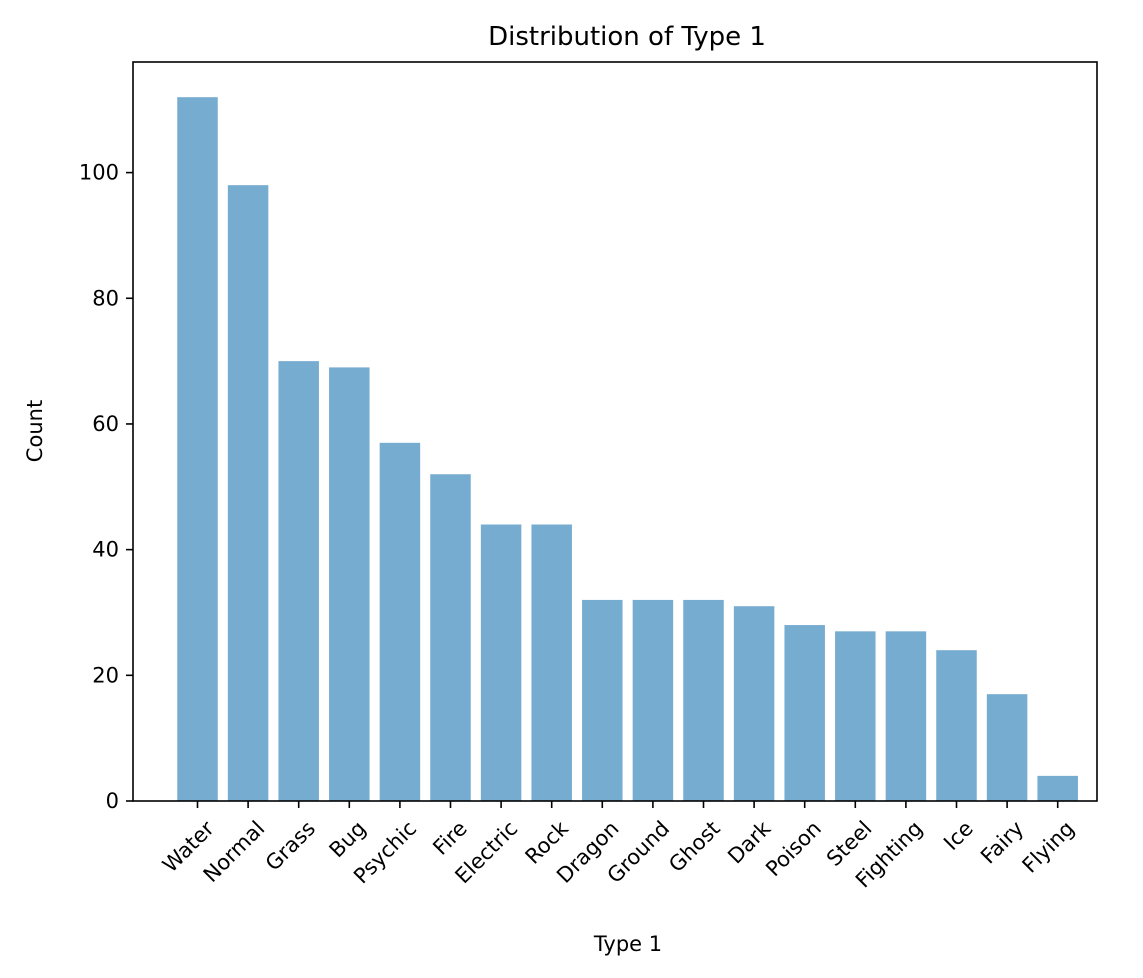 This screenshot has width=1143, height=978. Describe the element at coordinates (627, 944) in the screenshot. I see `x-axis-label: Type 1` at that location.